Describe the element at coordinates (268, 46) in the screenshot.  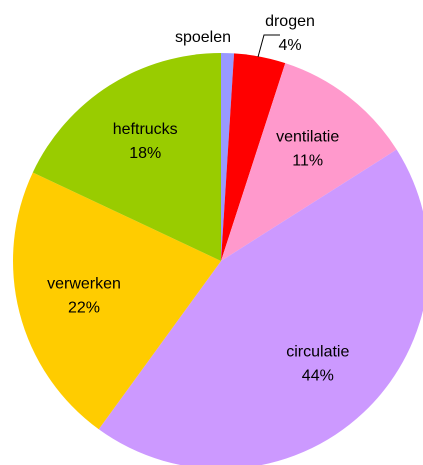
I see `leader-line` at that location.